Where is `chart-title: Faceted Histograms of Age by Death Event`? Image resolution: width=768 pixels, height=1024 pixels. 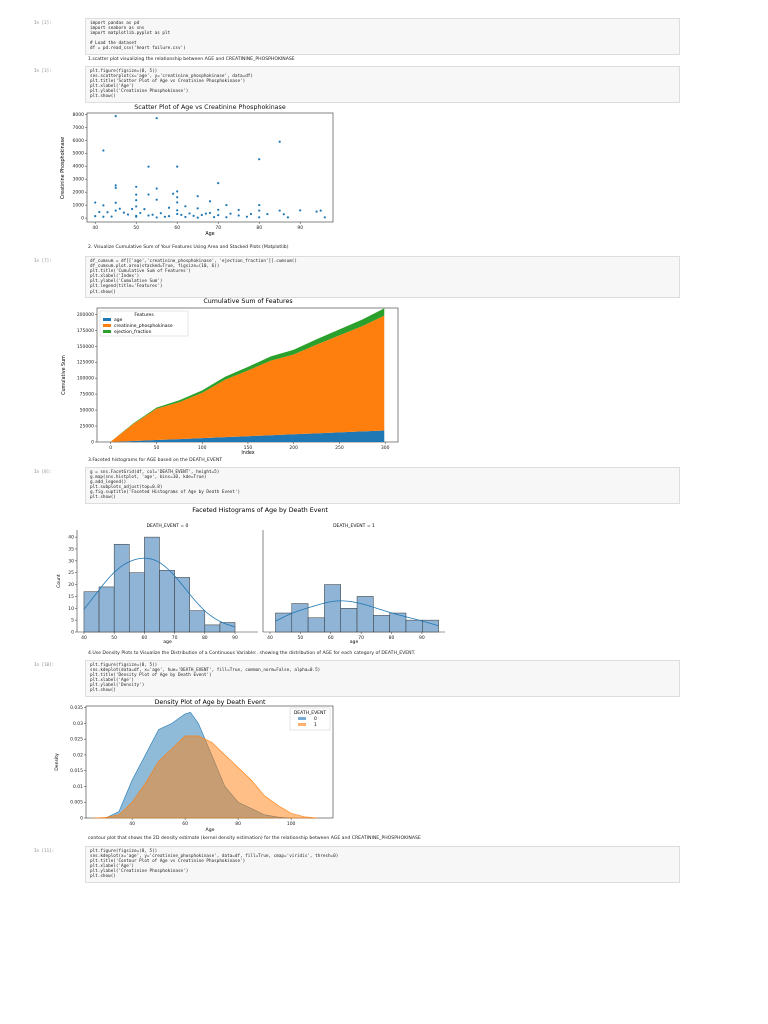
chart-title: Faceted Histograms of Age by Death Event is located at coordinates (260, 510).